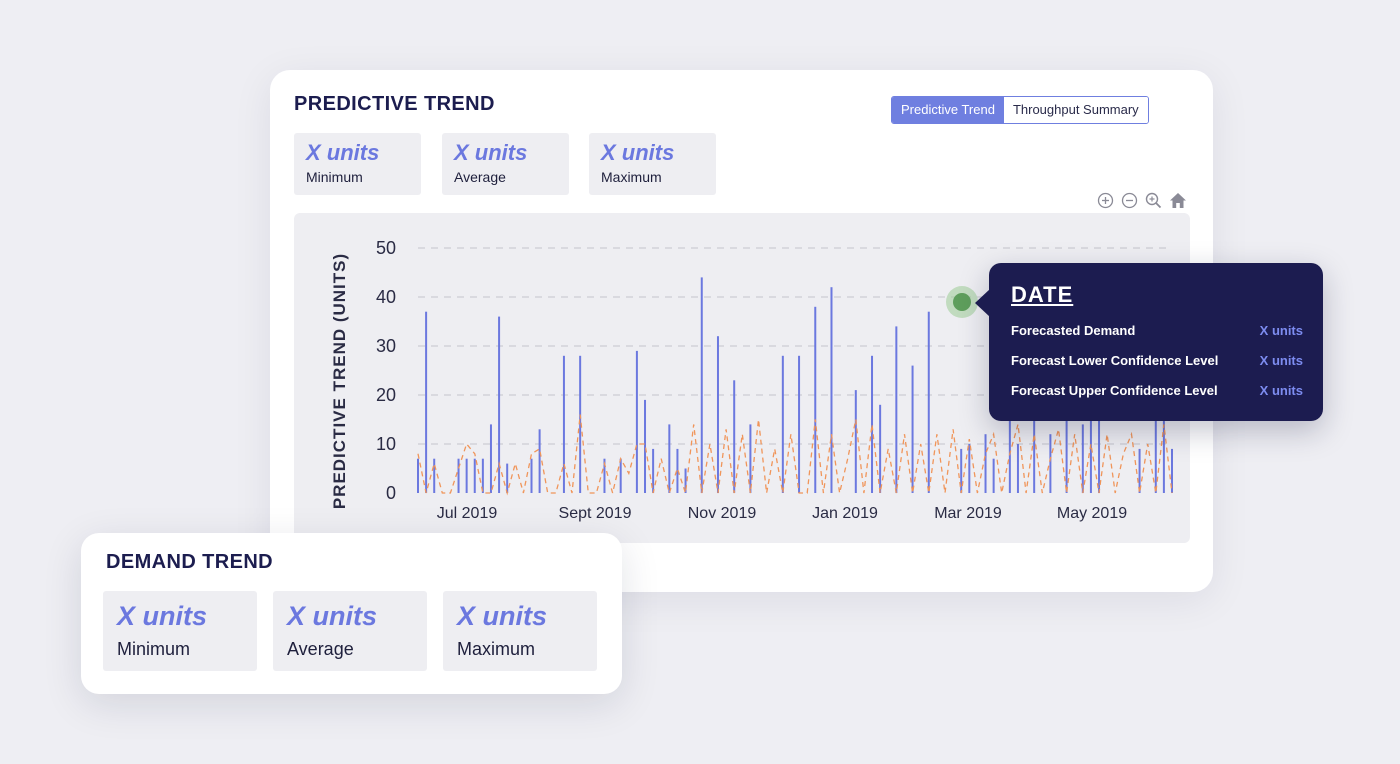 This screenshot has width=1400, height=764. What do you see at coordinates (595, 513) in the screenshot?
I see `x-tick-label: Sept 2019` at bounding box center [595, 513].